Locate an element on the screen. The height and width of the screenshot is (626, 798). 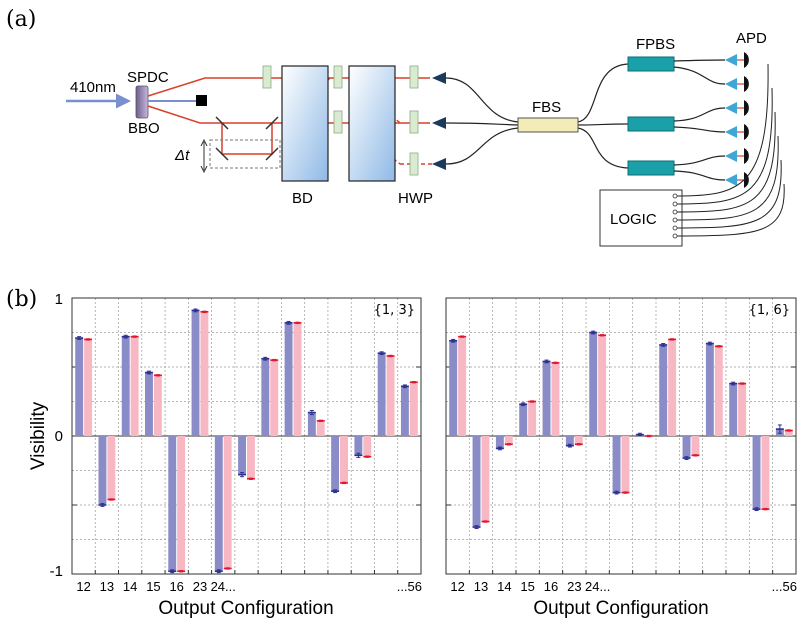
fpbs-label: FPBS is located at coordinates (655, 44).